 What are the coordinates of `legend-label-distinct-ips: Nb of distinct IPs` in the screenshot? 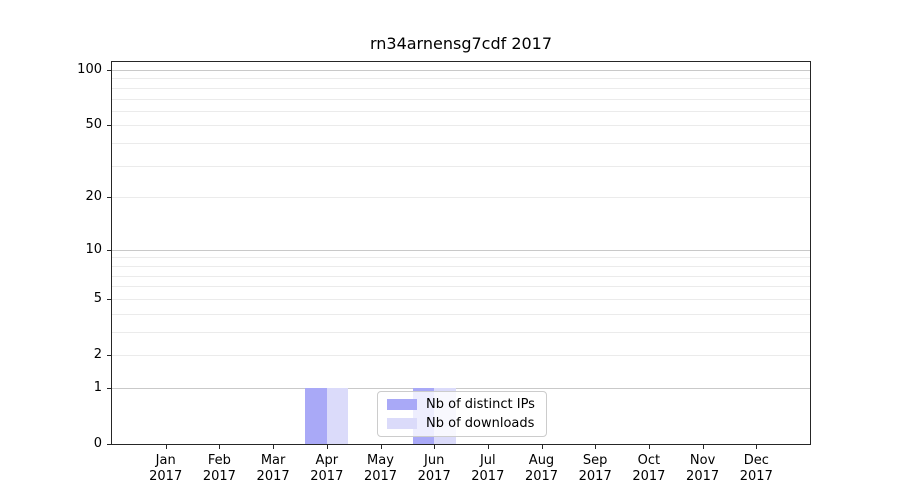 It's located at (480, 404).